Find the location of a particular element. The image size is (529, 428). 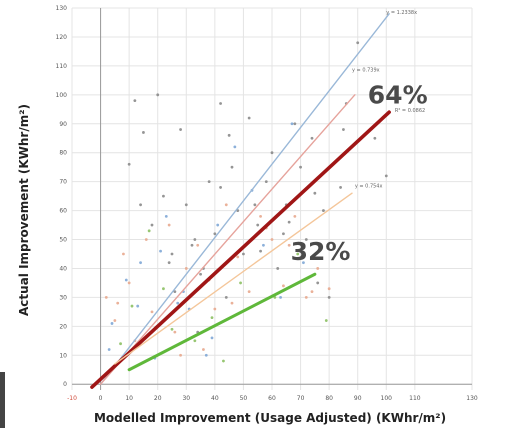

left-edge-bar is located at coordinates (2, 400).